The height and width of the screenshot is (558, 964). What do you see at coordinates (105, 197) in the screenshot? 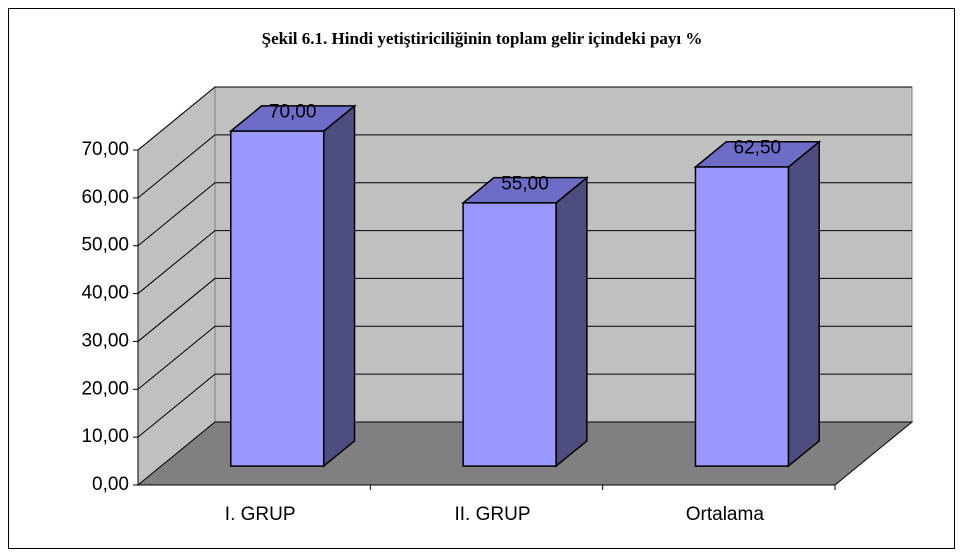
I see `y-tick-label: 60,00` at bounding box center [105, 197].